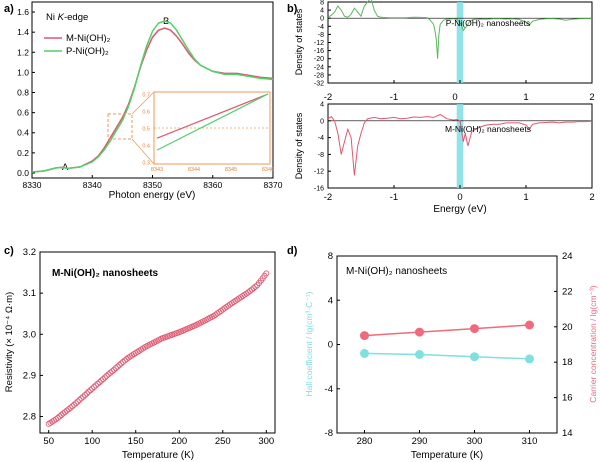  Describe the element at coordinates (567, 362) in the screenshot. I see `d-y2tick-label: 18` at that location.